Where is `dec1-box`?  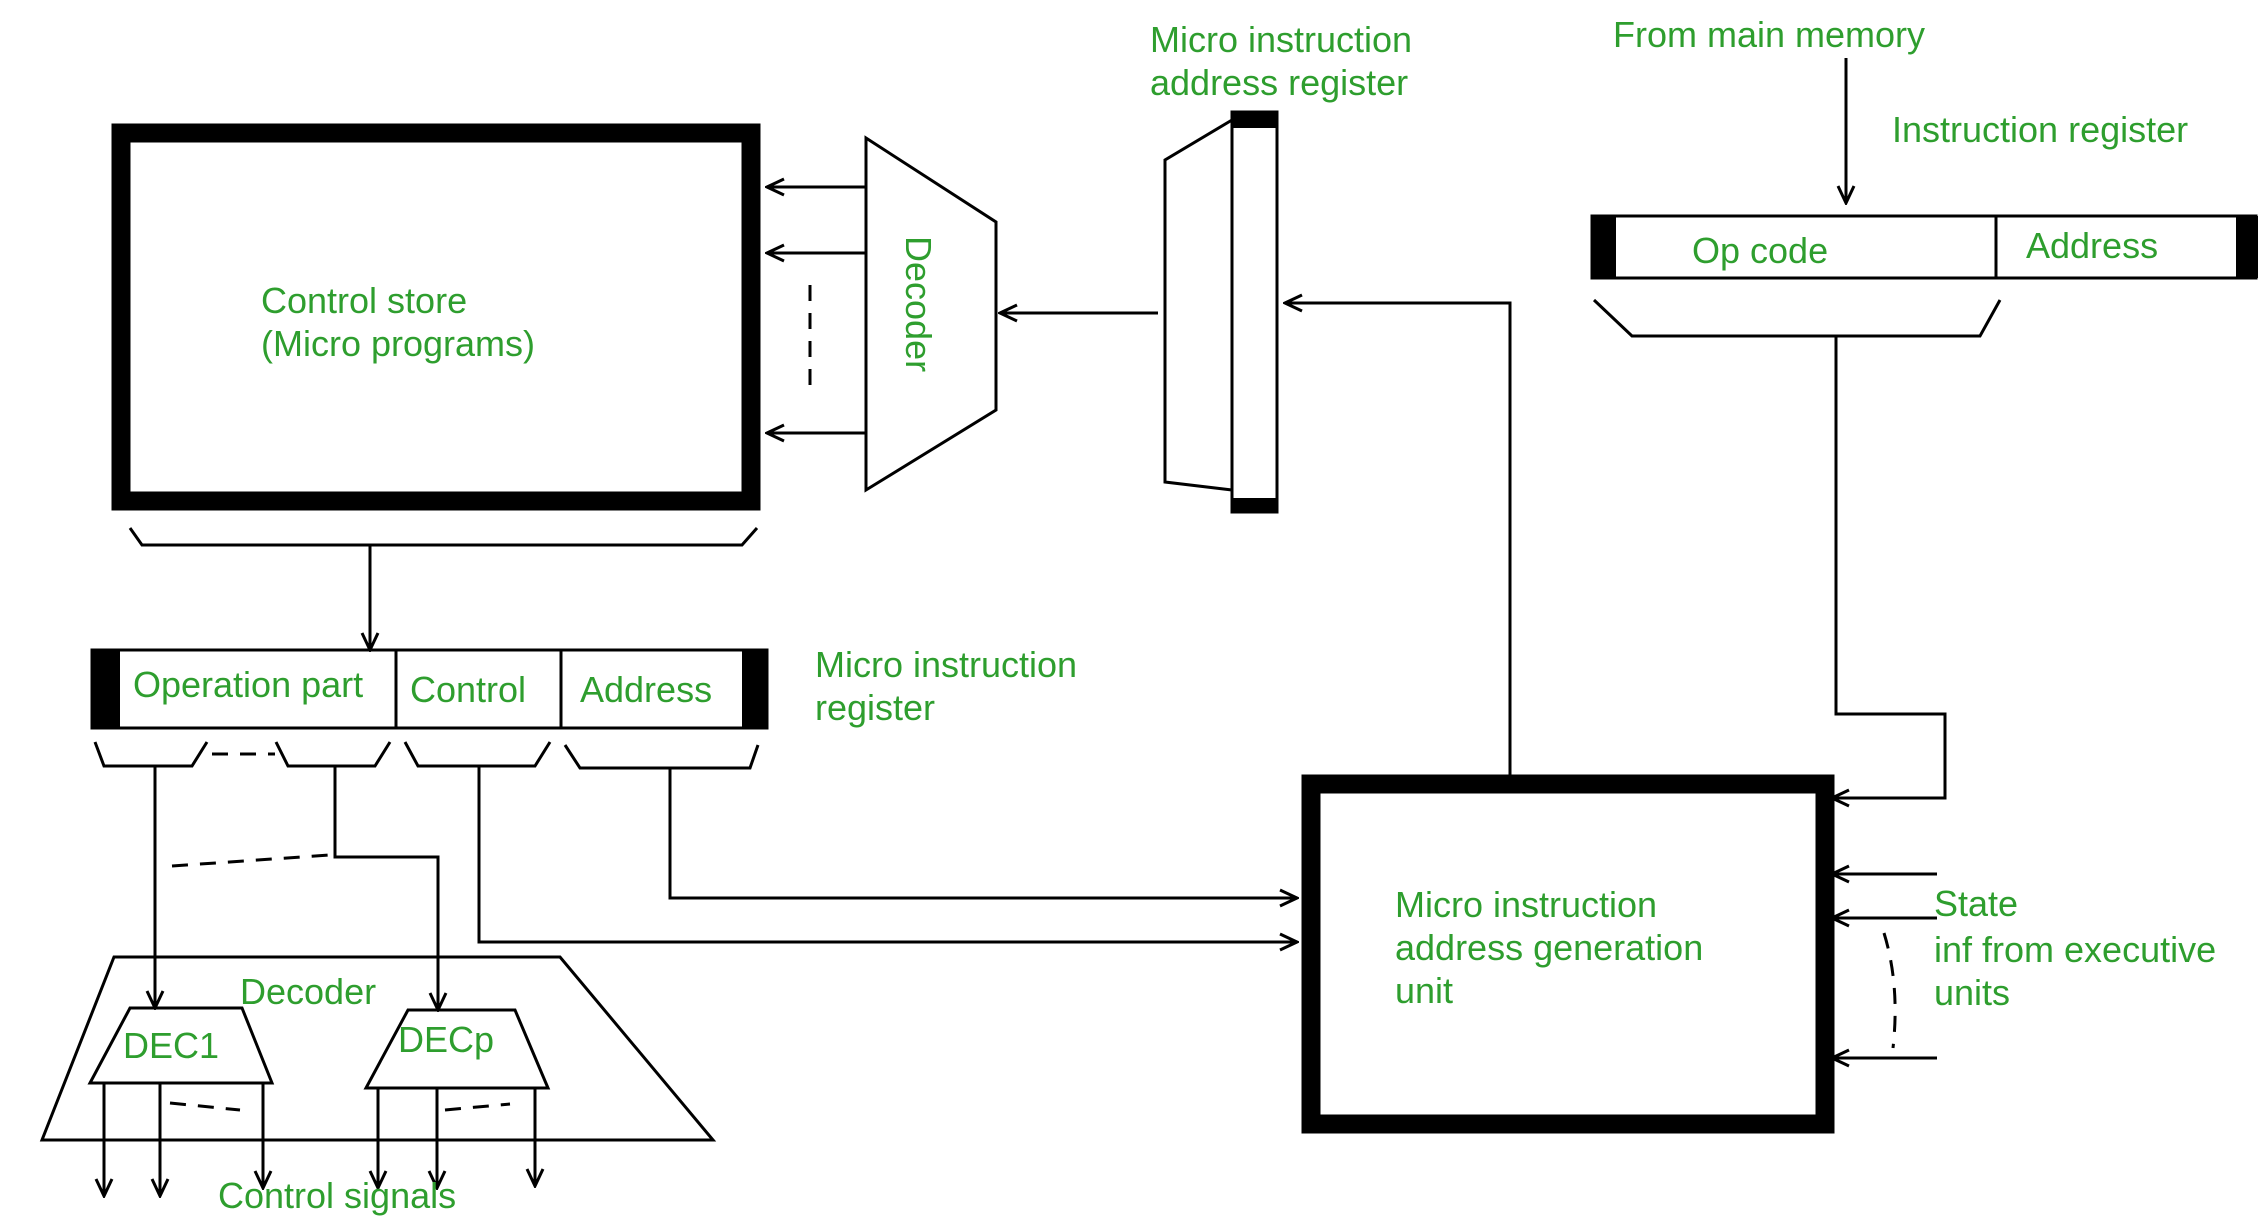
dec1-box is located at coordinates (181, 1045).